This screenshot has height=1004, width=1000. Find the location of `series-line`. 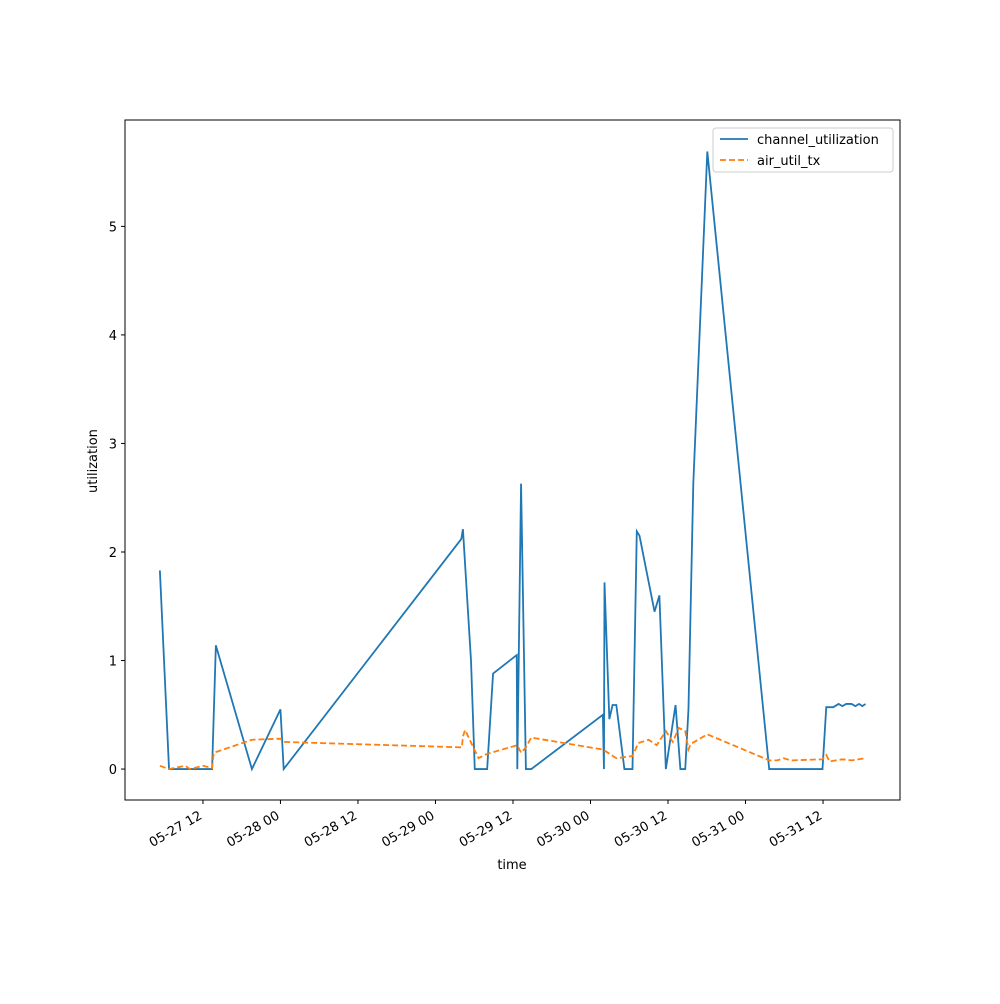

series-line is located at coordinates (512, 748).